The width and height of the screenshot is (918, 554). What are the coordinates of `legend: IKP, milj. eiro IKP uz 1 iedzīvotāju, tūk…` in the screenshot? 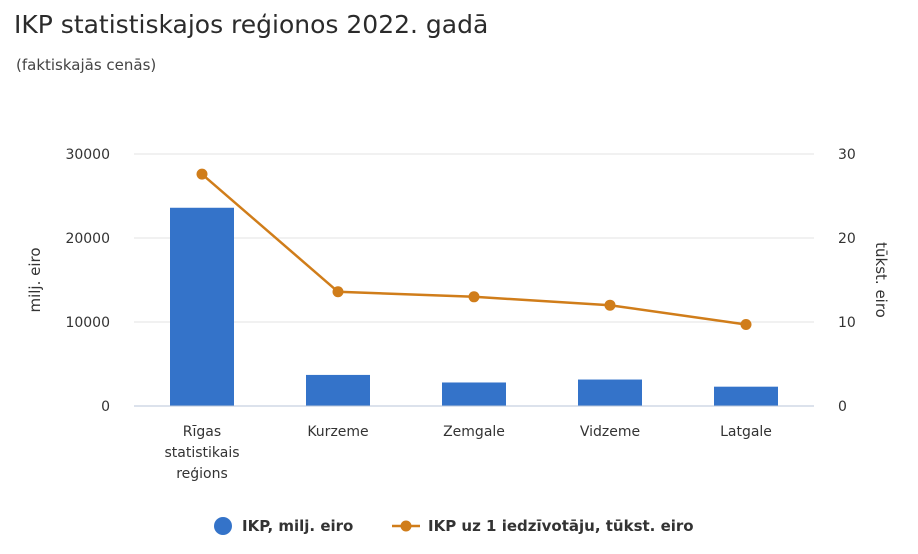 It's located at (454, 526).